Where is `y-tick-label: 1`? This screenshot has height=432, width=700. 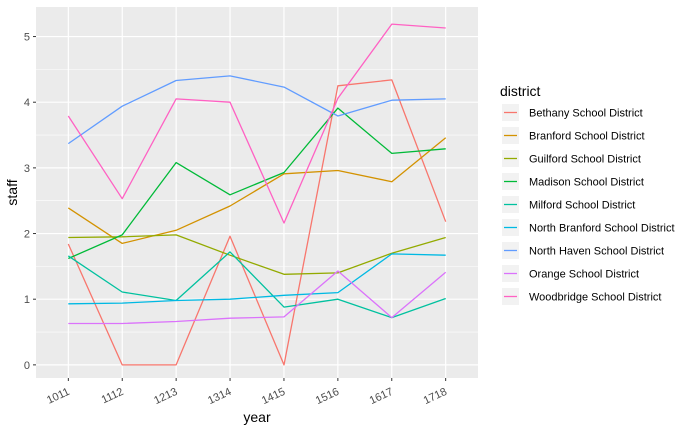 y-tick-label: 1 is located at coordinates (27, 300).